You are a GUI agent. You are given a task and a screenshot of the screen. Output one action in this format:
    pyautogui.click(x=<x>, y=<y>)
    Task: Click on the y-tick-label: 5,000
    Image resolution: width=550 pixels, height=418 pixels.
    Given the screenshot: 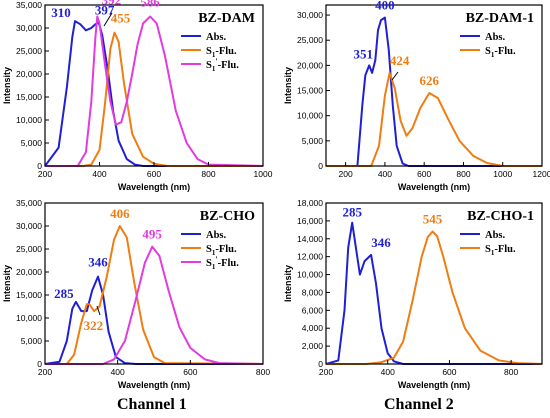 What is the action you would take?
    pyautogui.click(x=313, y=141)
    